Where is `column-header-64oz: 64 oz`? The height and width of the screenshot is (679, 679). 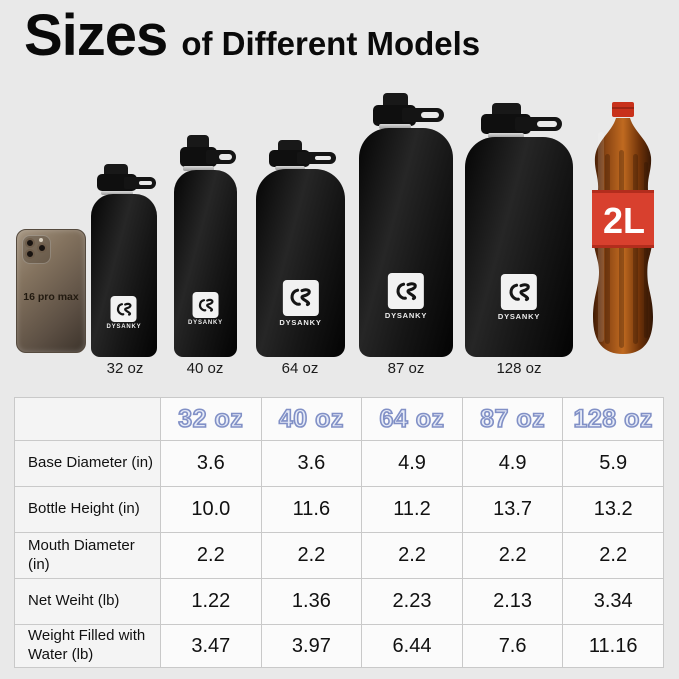
column-header-64oz: 64 oz is located at coordinates (412, 419).